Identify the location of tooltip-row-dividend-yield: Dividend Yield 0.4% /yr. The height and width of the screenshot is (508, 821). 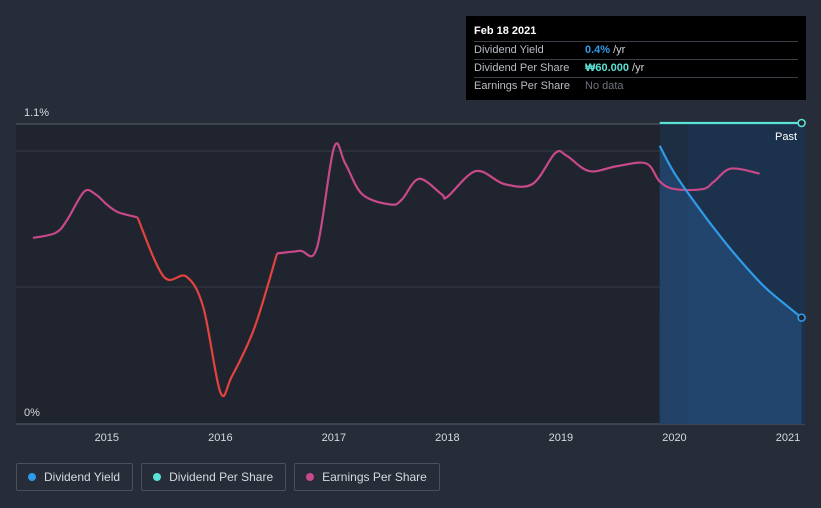
(636, 50).